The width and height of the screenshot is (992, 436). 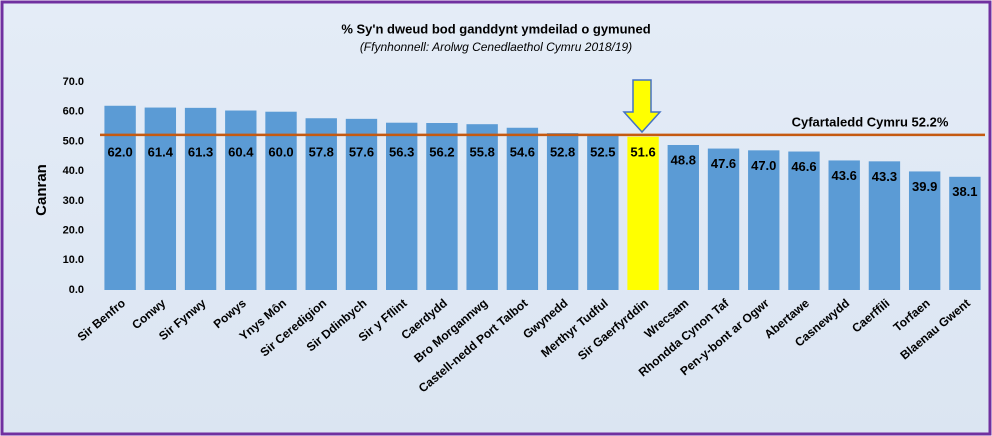 What do you see at coordinates (73, 141) in the screenshot?
I see `y-tick-label: 50.0` at bounding box center [73, 141].